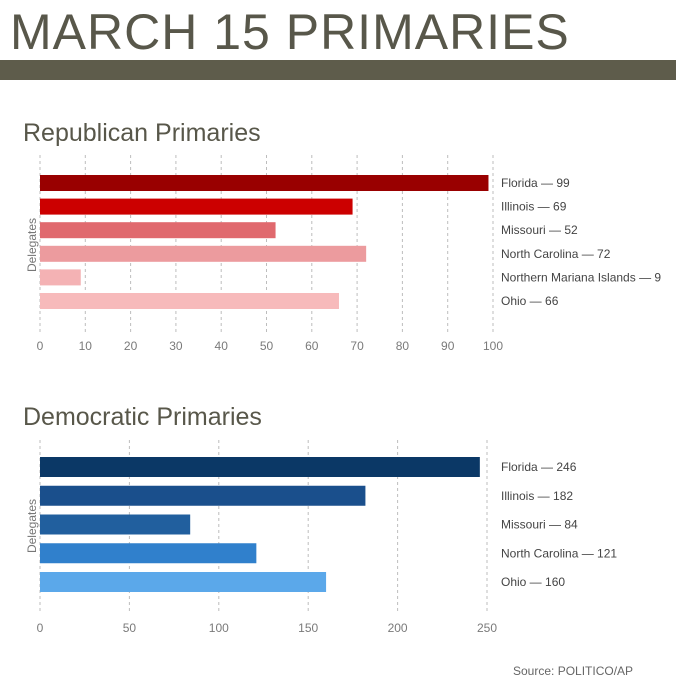  I want to click on republican-bar-illinois, so click(196, 206).